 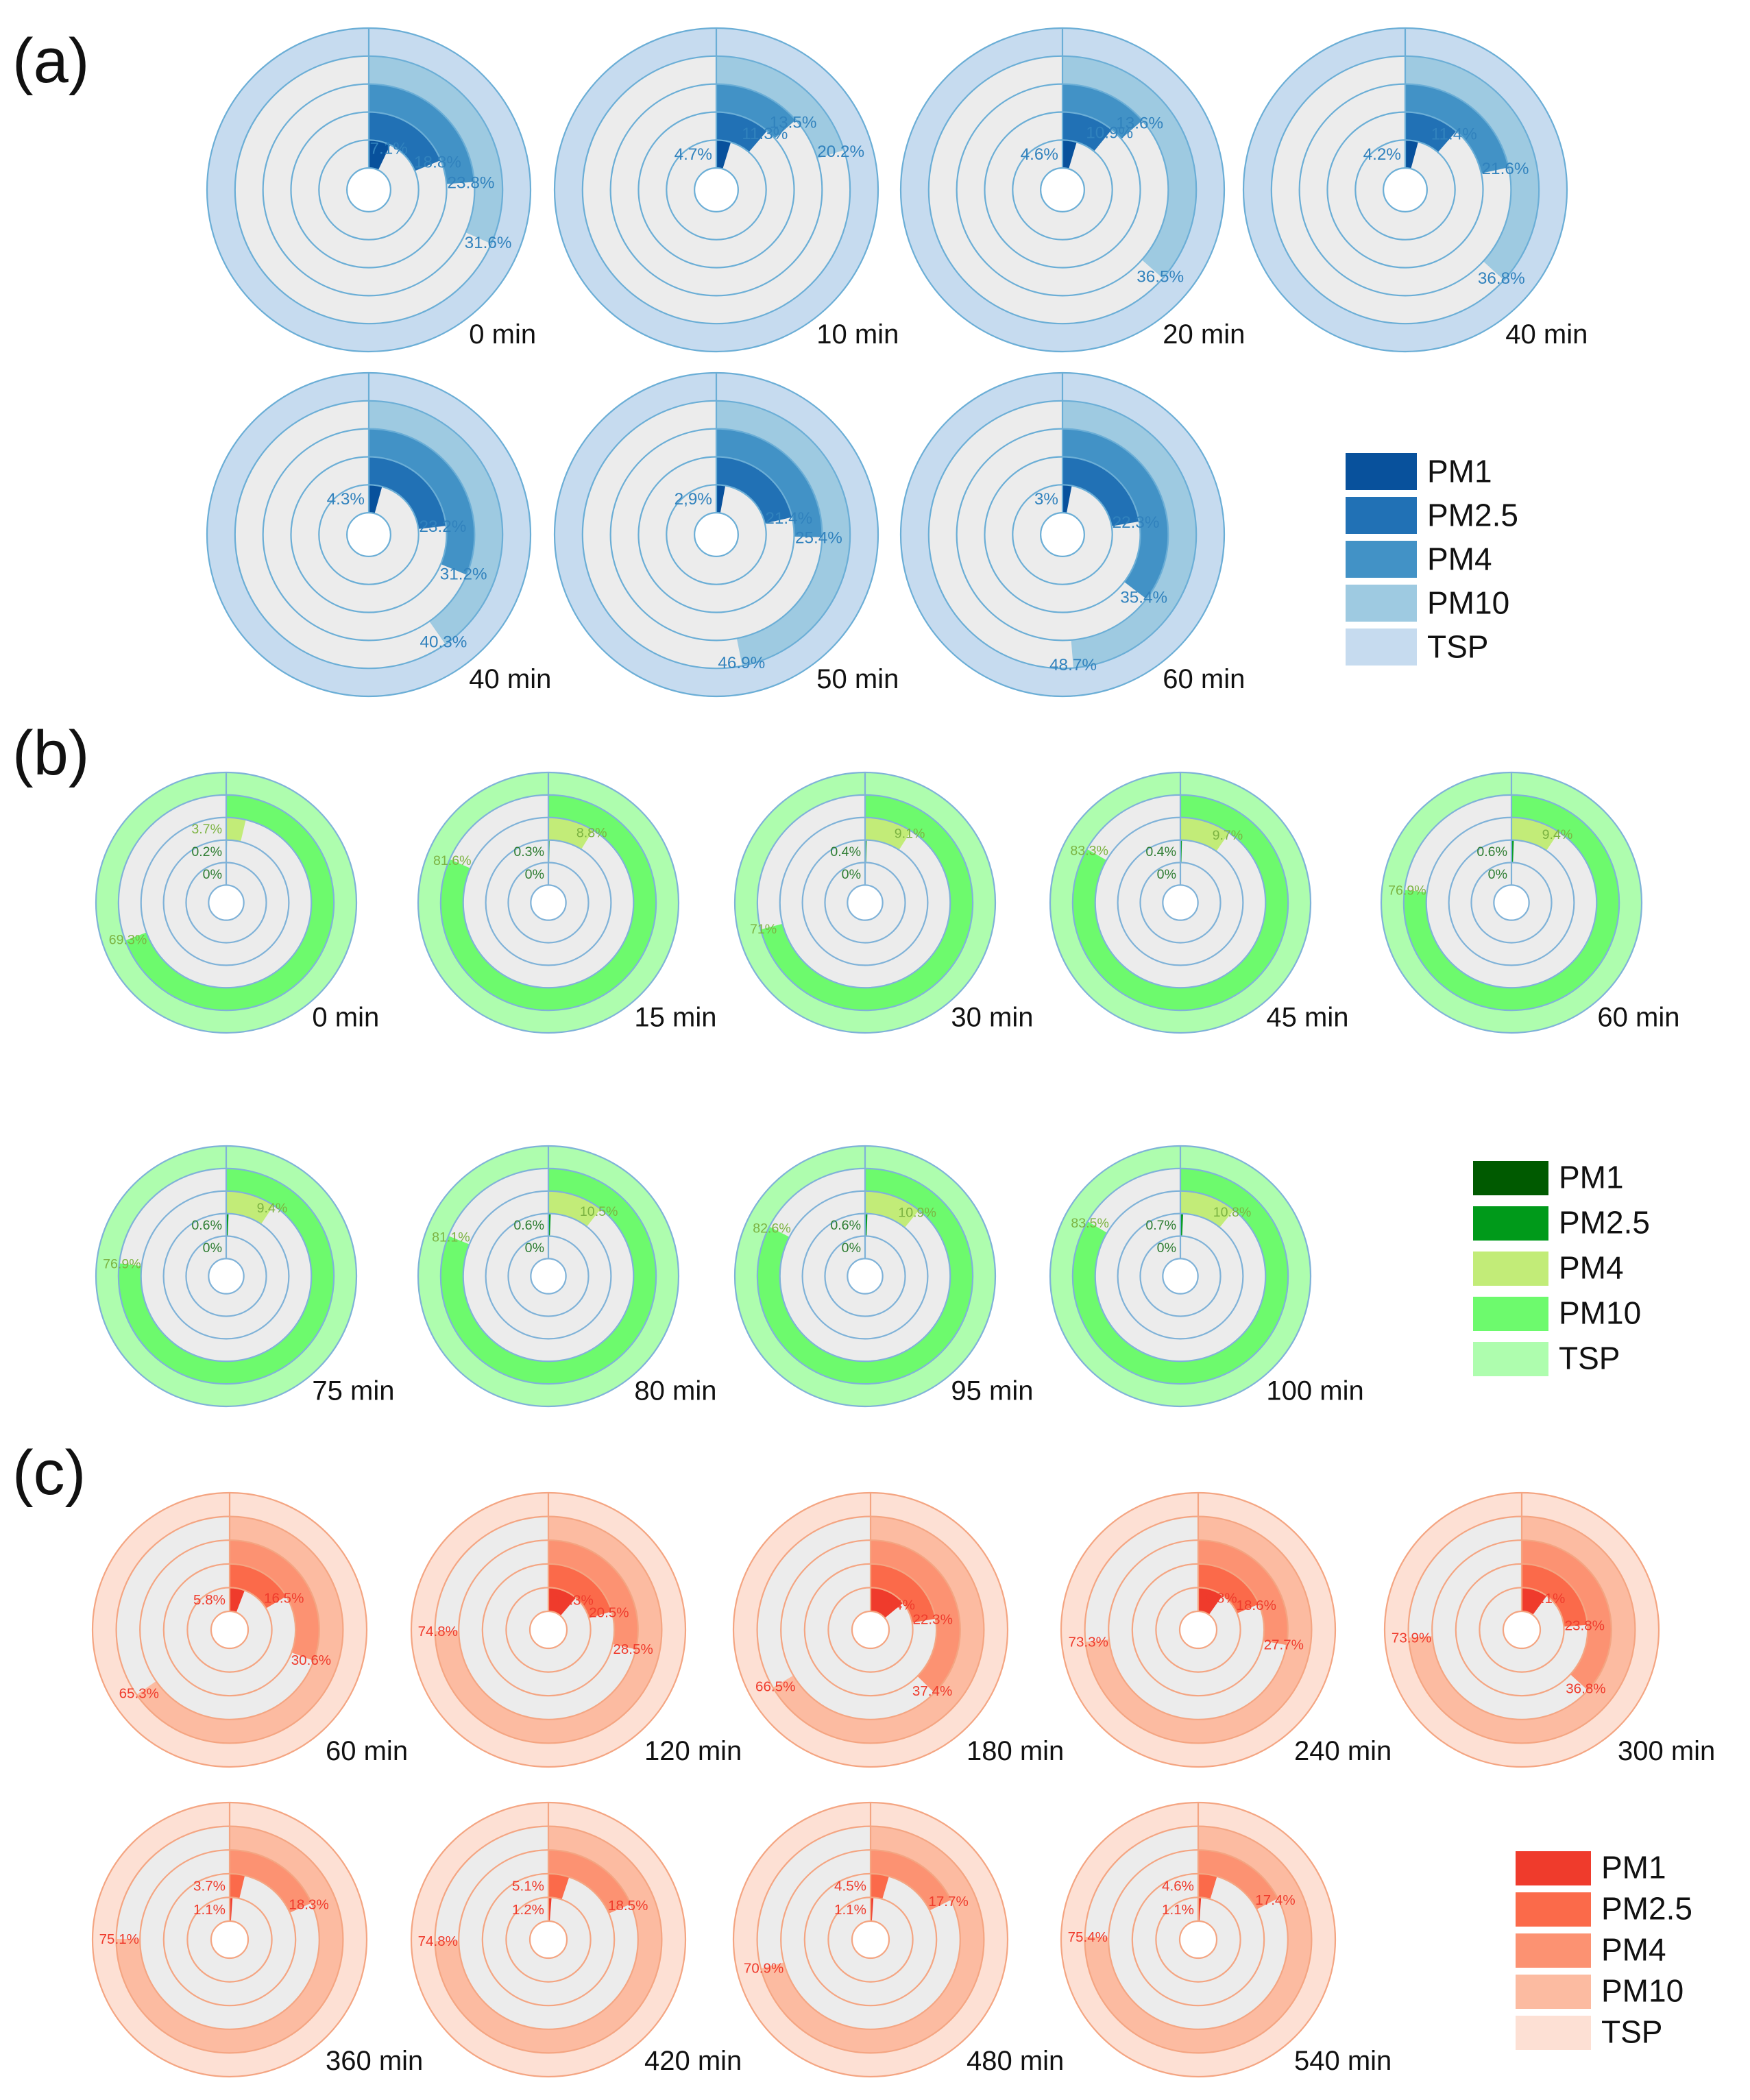 What do you see at coordinates (1604, 1223) in the screenshot?
I see `legend-label: PM2.5` at bounding box center [1604, 1223].